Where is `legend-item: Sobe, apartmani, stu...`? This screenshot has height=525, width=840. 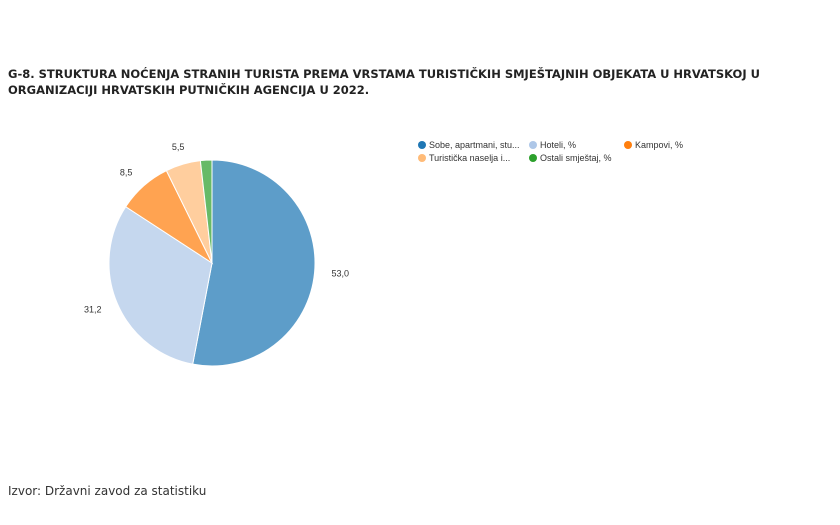 legend-item: Sobe, apartmani, stu... is located at coordinates (473, 145).